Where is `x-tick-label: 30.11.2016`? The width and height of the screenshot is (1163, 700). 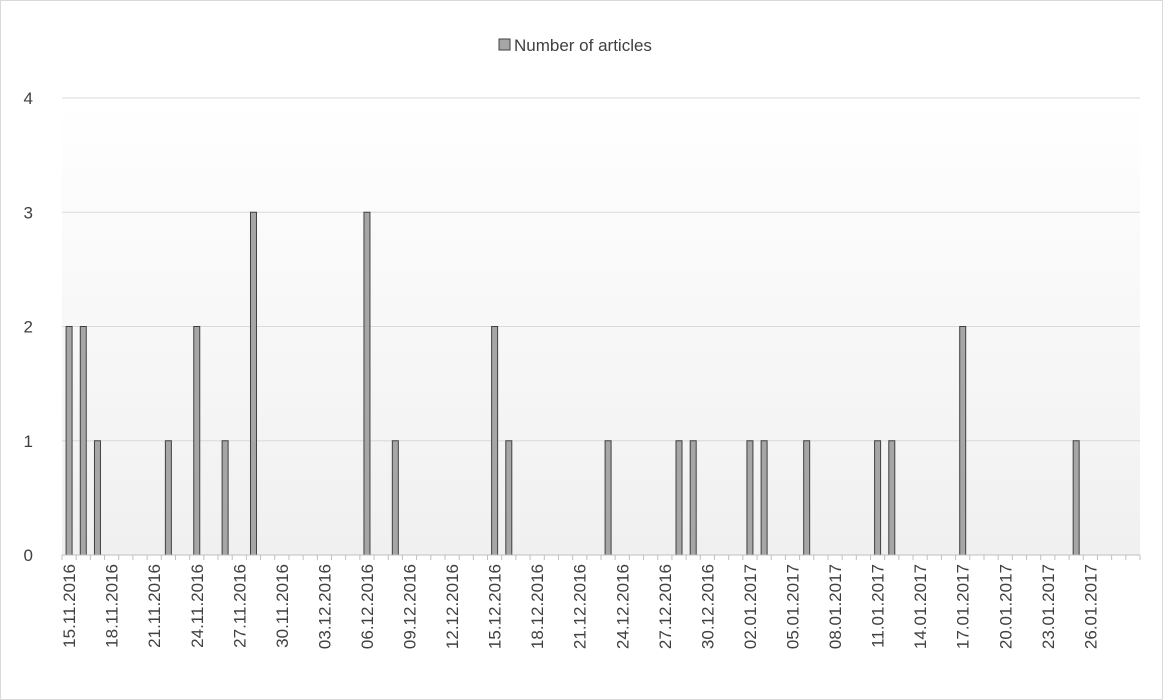 x-tick-label: 30.11.2016 is located at coordinates (282, 606).